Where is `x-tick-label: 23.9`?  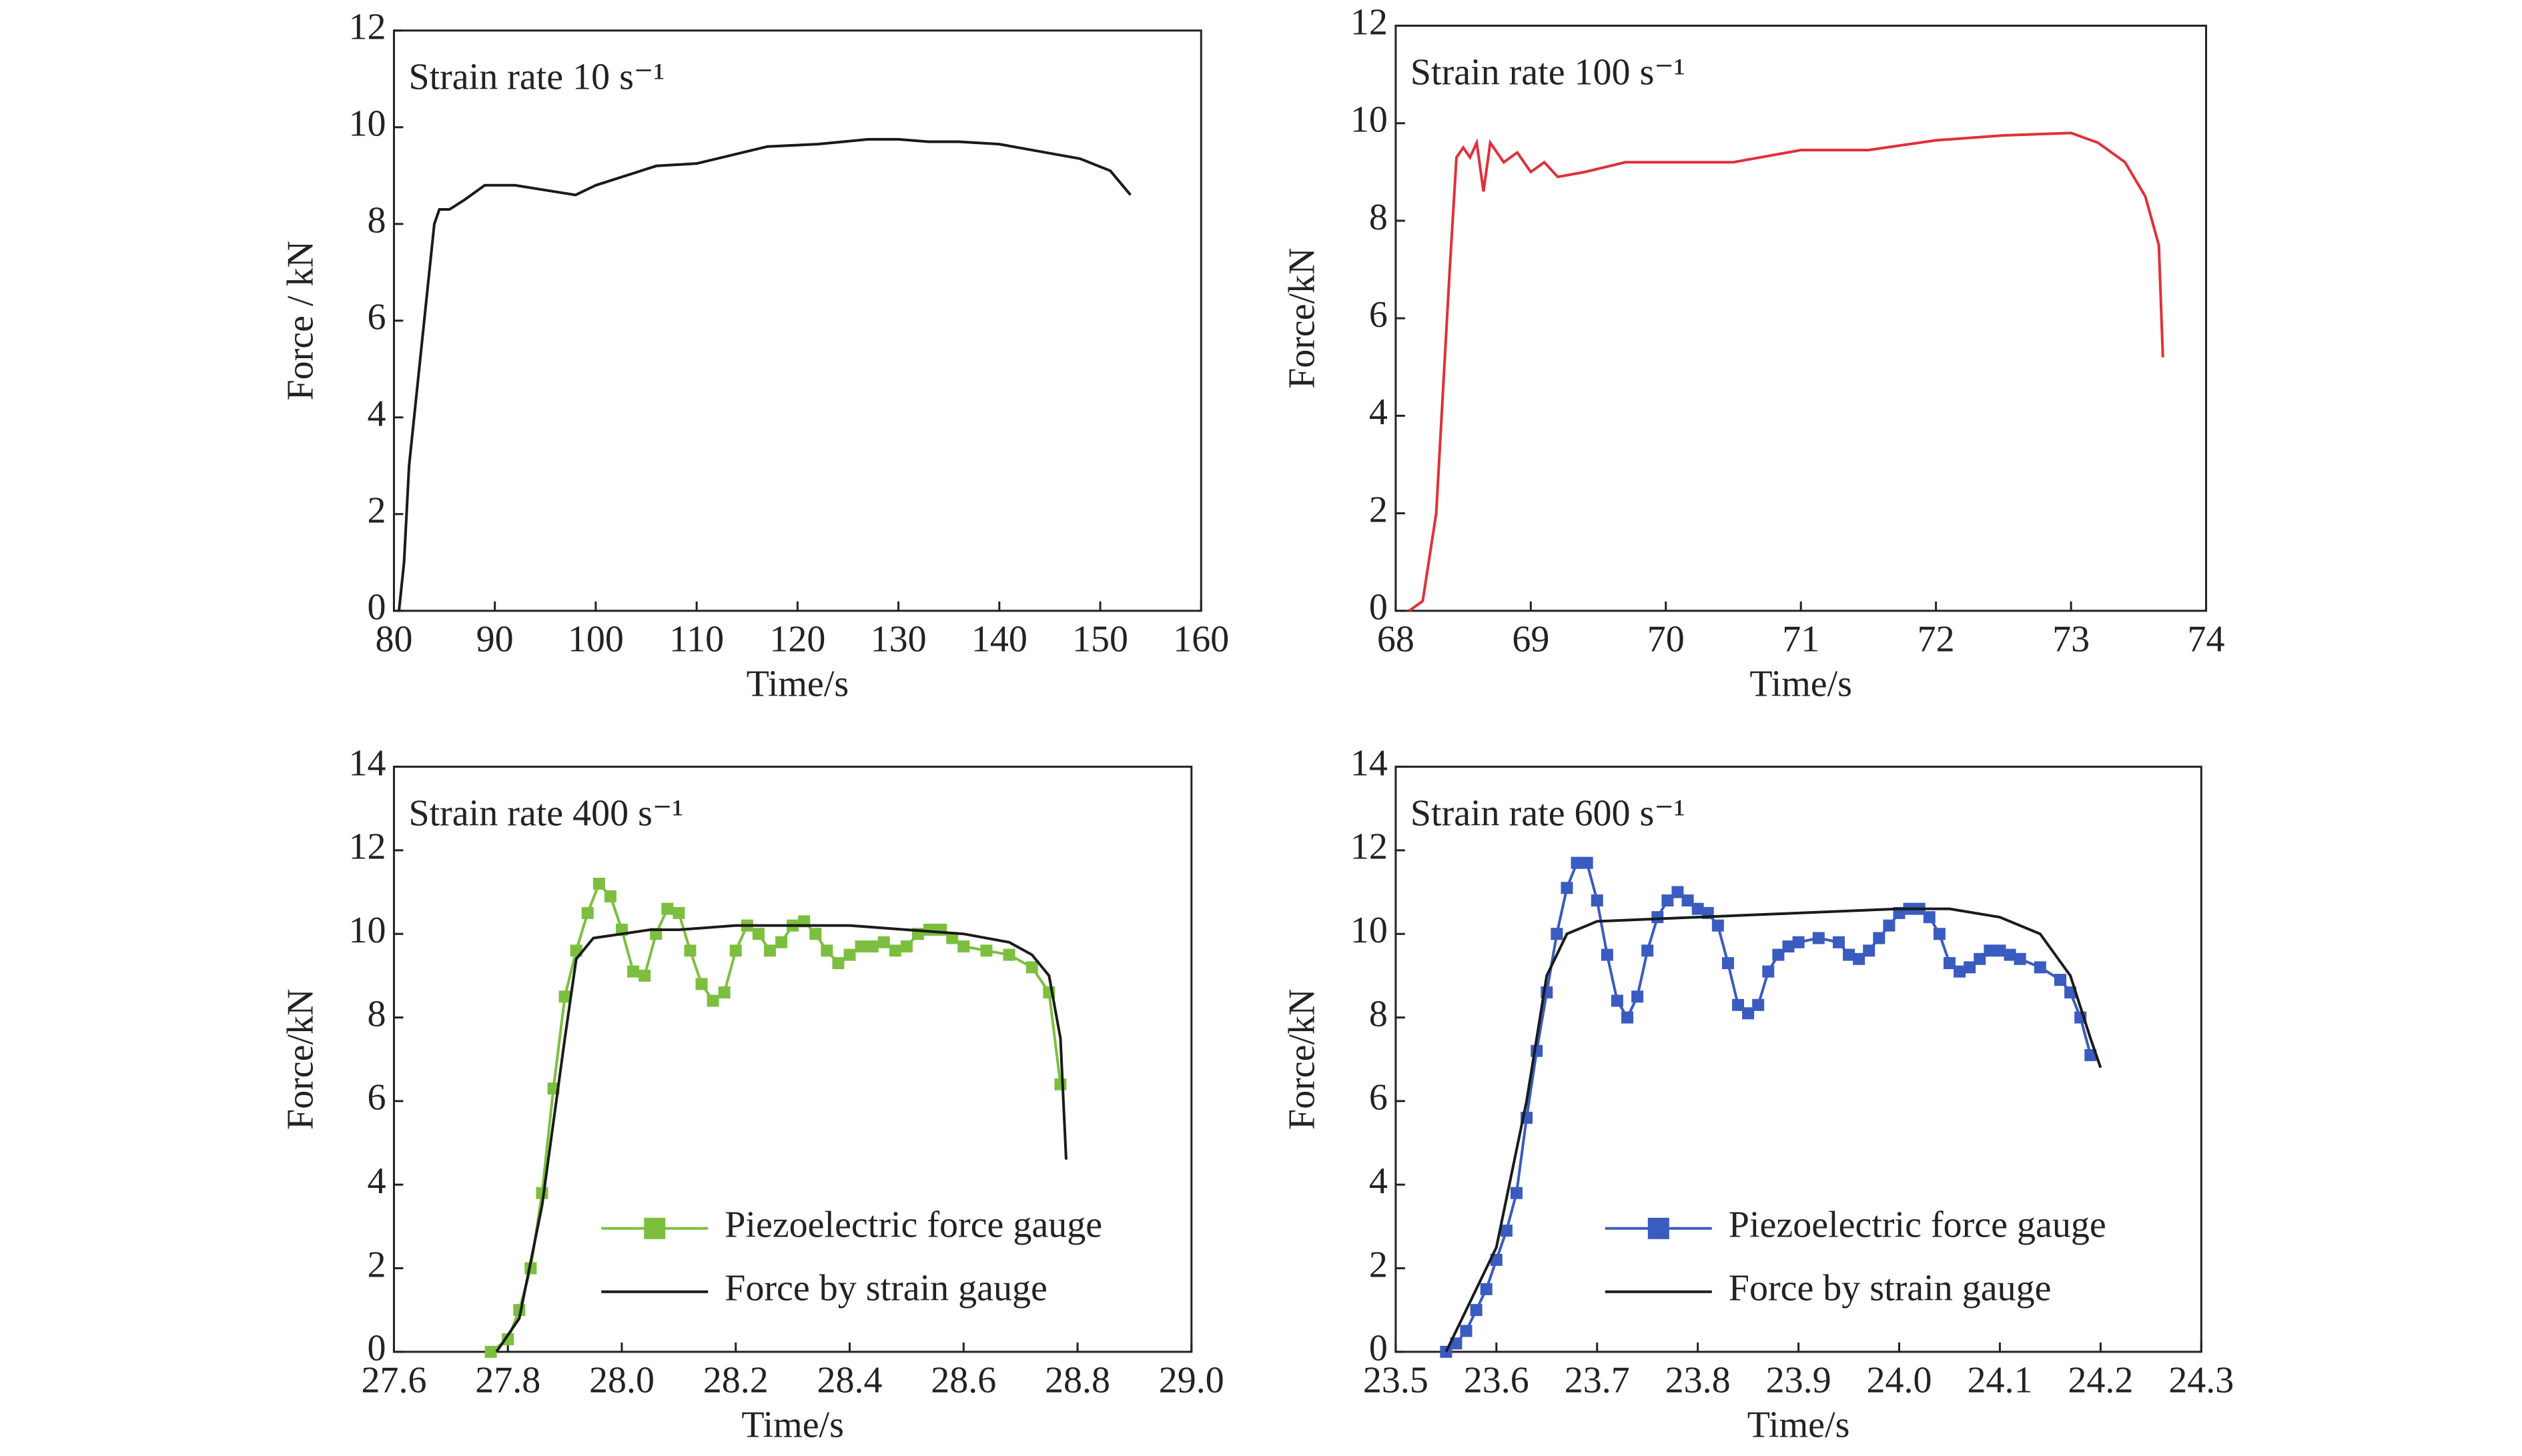
x-tick-label: 23.9 is located at coordinates (1798, 1381).